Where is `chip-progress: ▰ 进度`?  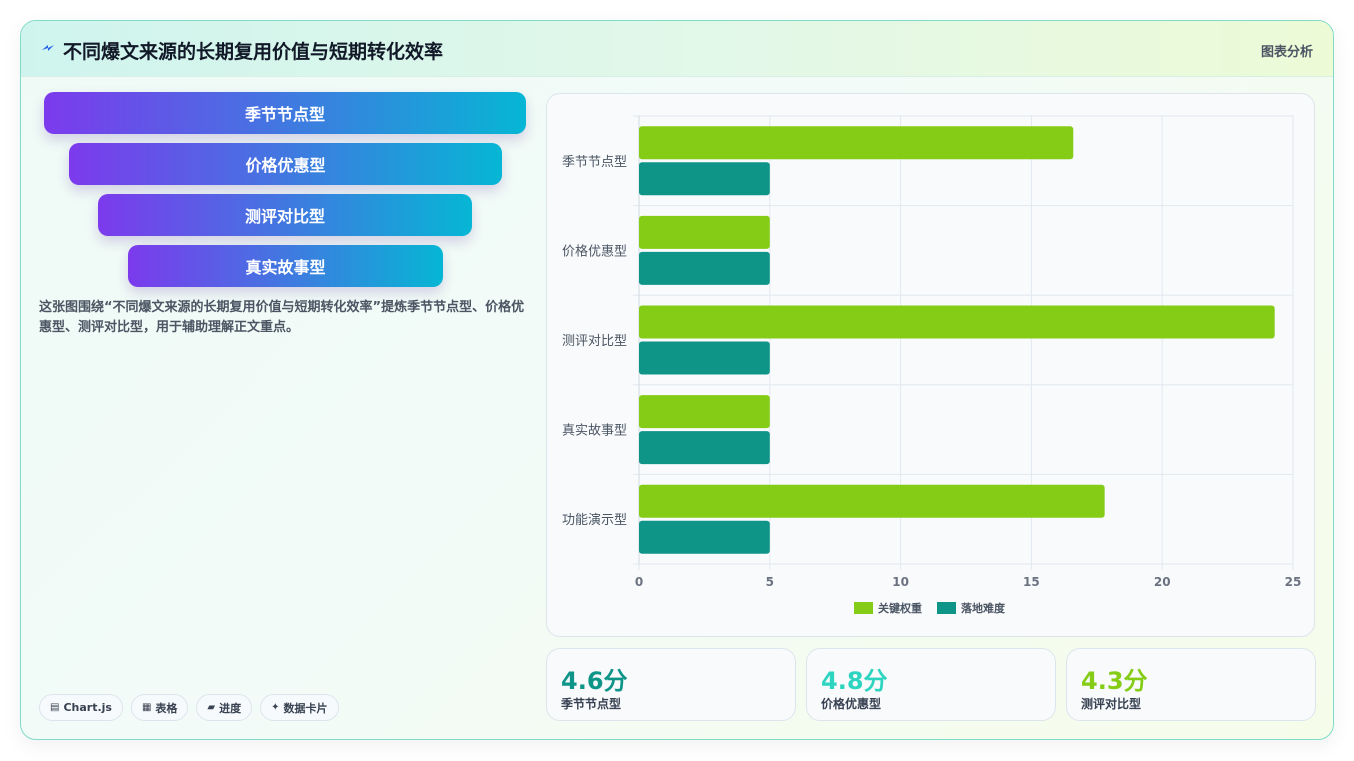 chip-progress: ▰ 进度 is located at coordinates (224, 707).